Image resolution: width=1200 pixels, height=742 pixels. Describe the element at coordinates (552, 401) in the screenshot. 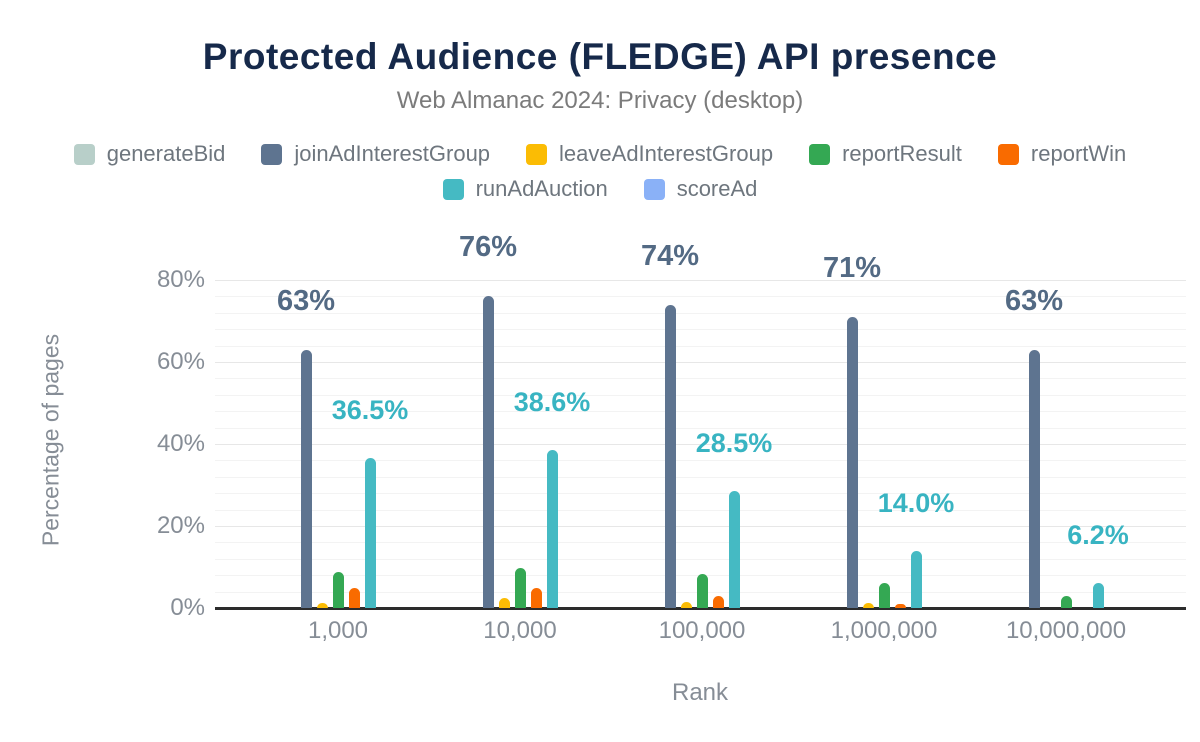

I see `value-label-runAdAuction-1: 38.6%` at that location.